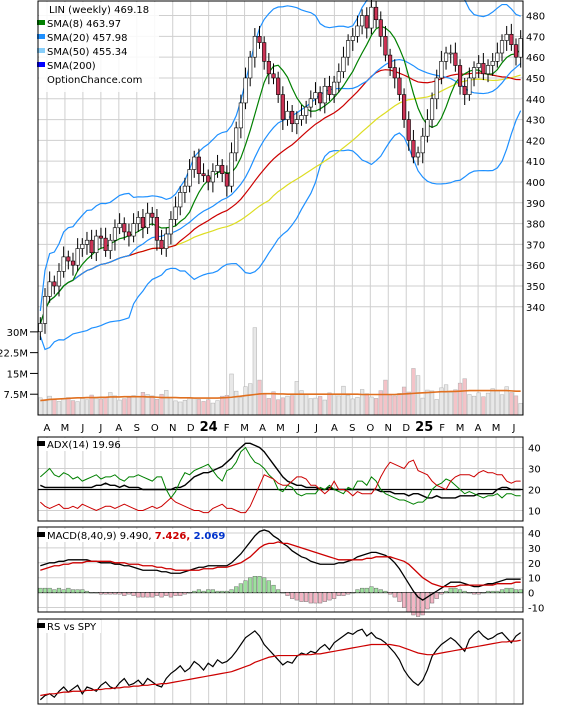  I want to click on x-tick-label: 25, so click(424, 427).